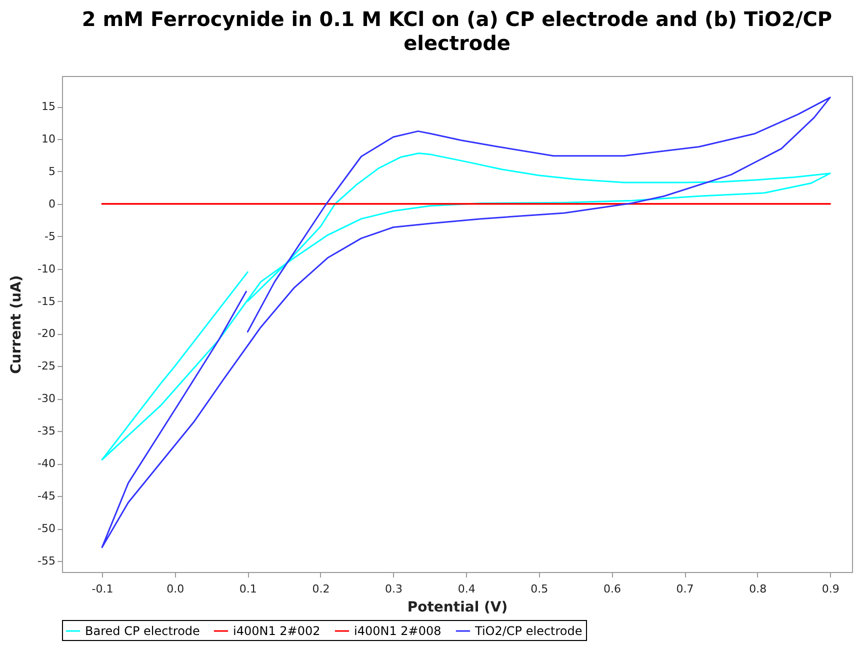 This screenshot has width=854, height=656. Describe the element at coordinates (47, 529) in the screenshot. I see `y-tick-label: -50` at that location.